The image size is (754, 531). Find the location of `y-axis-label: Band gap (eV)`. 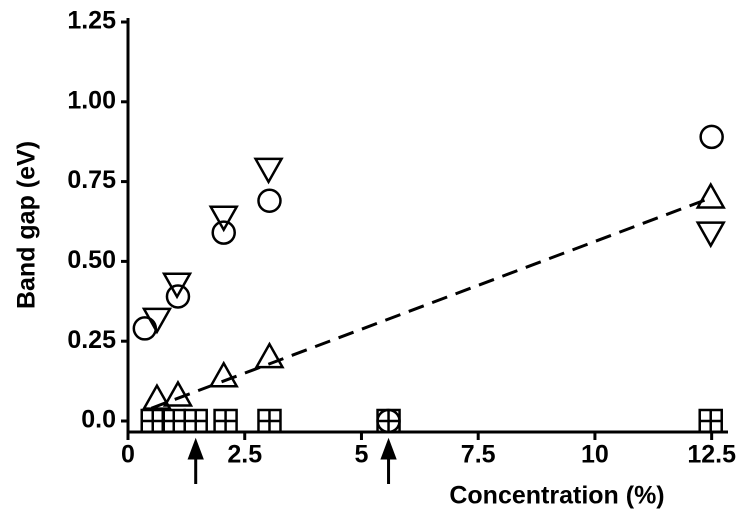

y-axis-label: Band gap (eV) is located at coordinates (27, 225).